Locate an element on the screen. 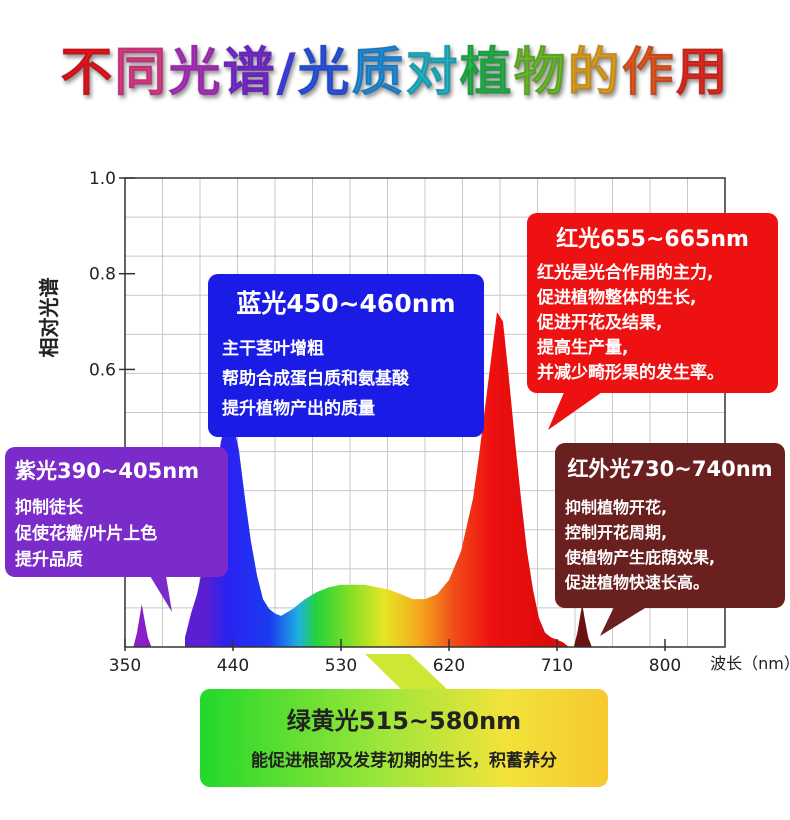  green-yellow-callout-title: 绿黄光515~580nm is located at coordinates (404, 721).